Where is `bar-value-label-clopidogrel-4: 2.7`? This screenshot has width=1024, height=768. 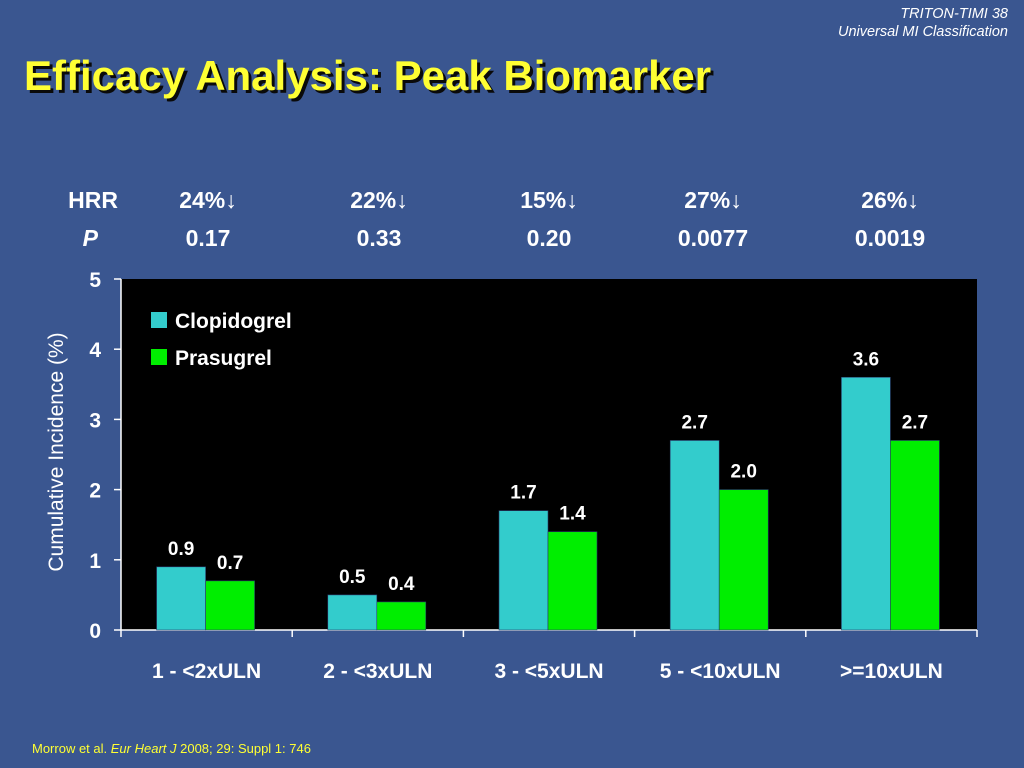 bar-value-label-clopidogrel-4: 2.7 is located at coordinates (694, 422).